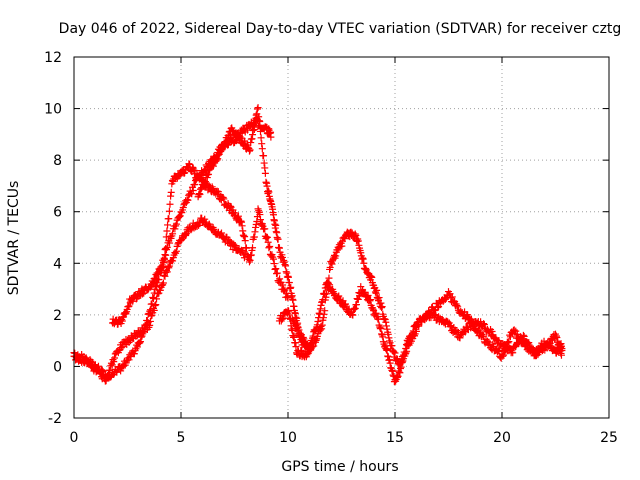 The height and width of the screenshot is (480, 640). I want to click on x-tick-label: 5, so click(181, 438).